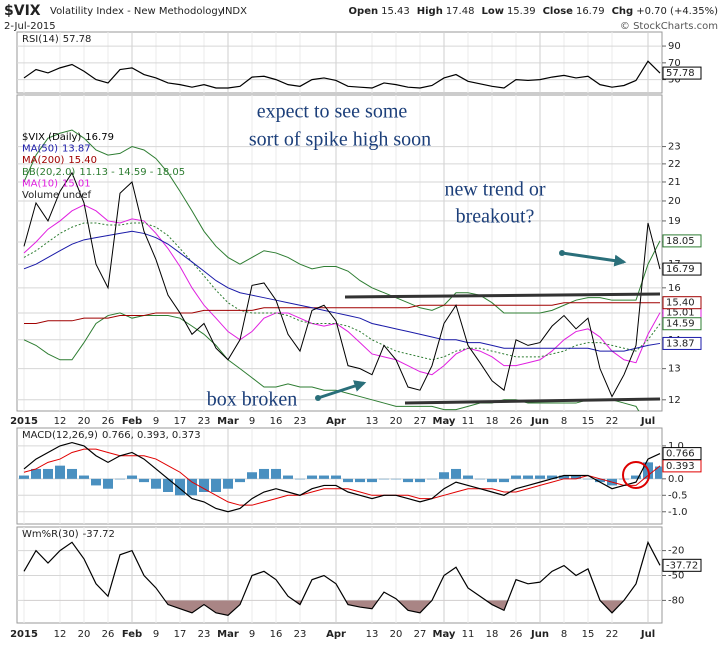 The height and width of the screenshot is (647, 723). I want to click on value-badge-label: 57.78, so click(680, 73).